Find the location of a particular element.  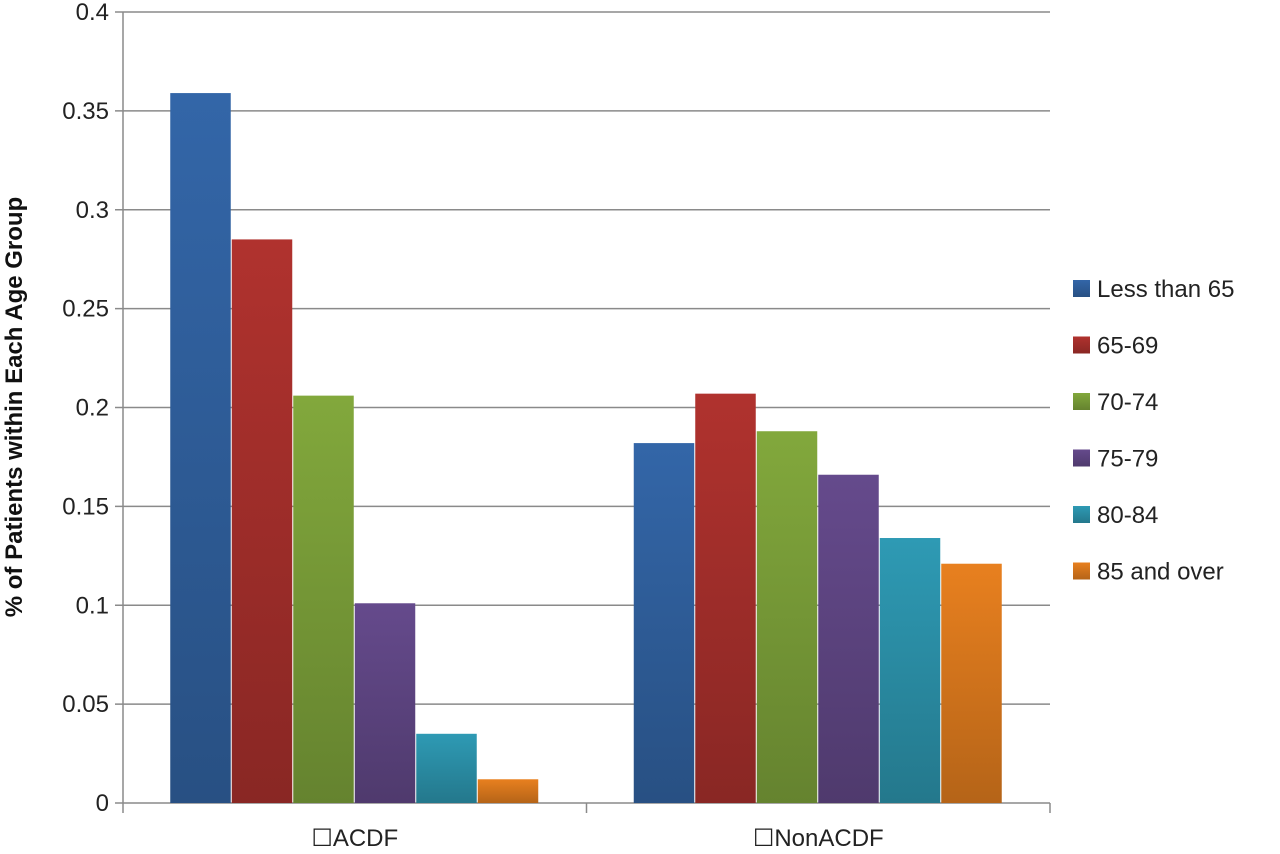

bar-80-84-acdf is located at coordinates (446, 768).